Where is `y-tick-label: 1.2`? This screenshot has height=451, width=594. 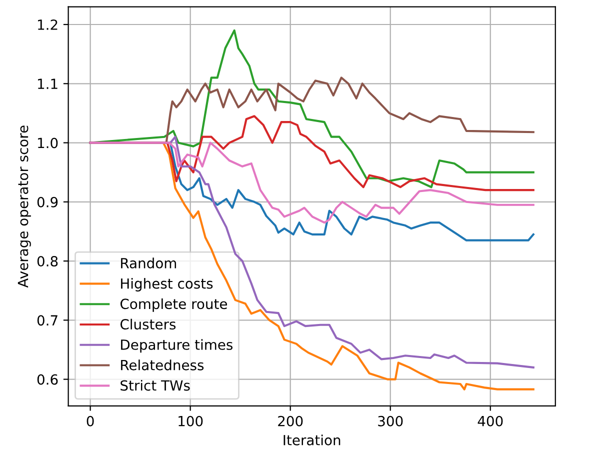 y-tick-label: 1.2 is located at coordinates (48, 24).